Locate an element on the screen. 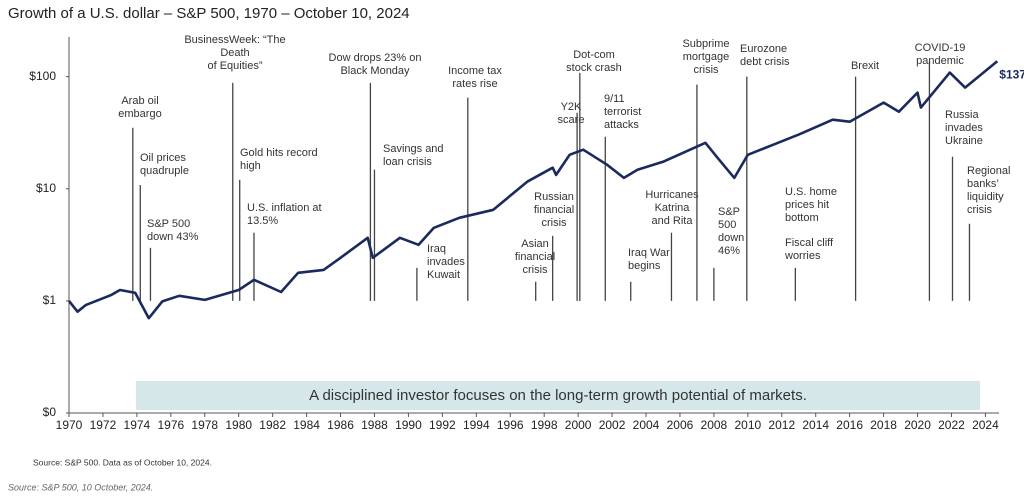 The height and width of the screenshot is (502, 1024). annotation-text: Hurricanes is located at coordinates (672, 195).